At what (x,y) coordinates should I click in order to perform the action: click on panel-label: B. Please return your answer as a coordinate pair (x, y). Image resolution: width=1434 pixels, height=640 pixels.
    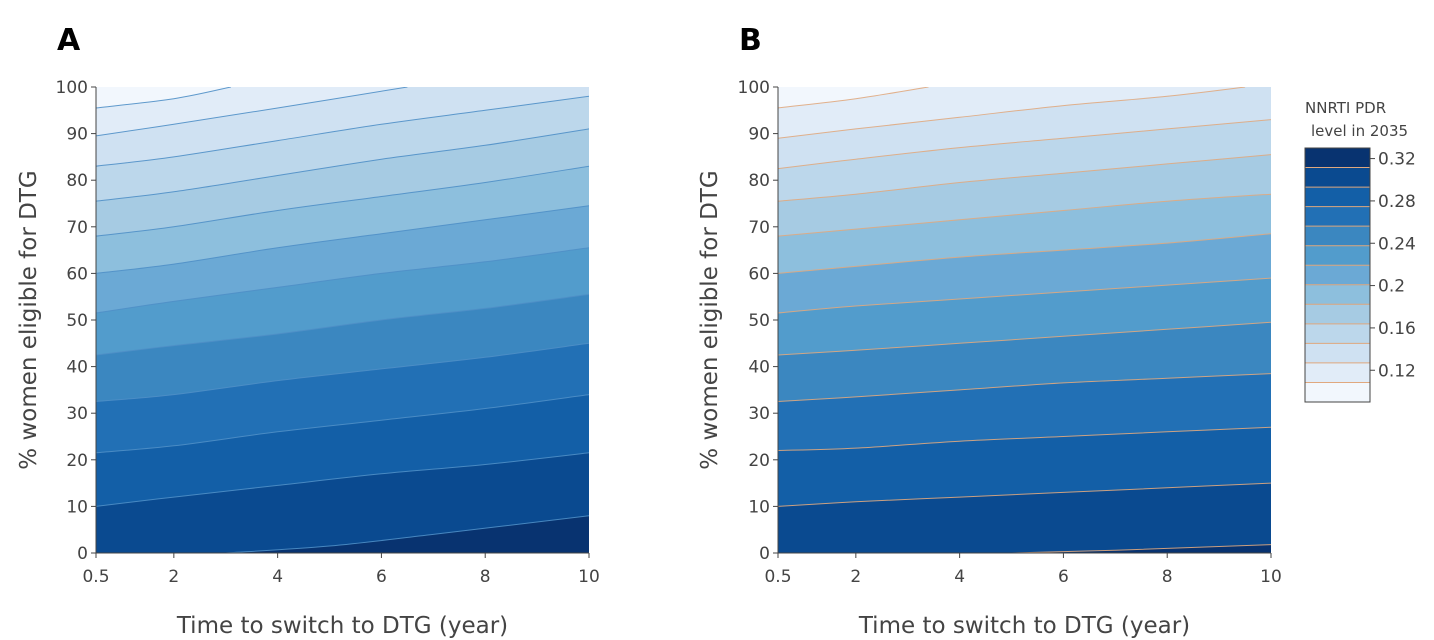
    Looking at the image, I should click on (750, 40).